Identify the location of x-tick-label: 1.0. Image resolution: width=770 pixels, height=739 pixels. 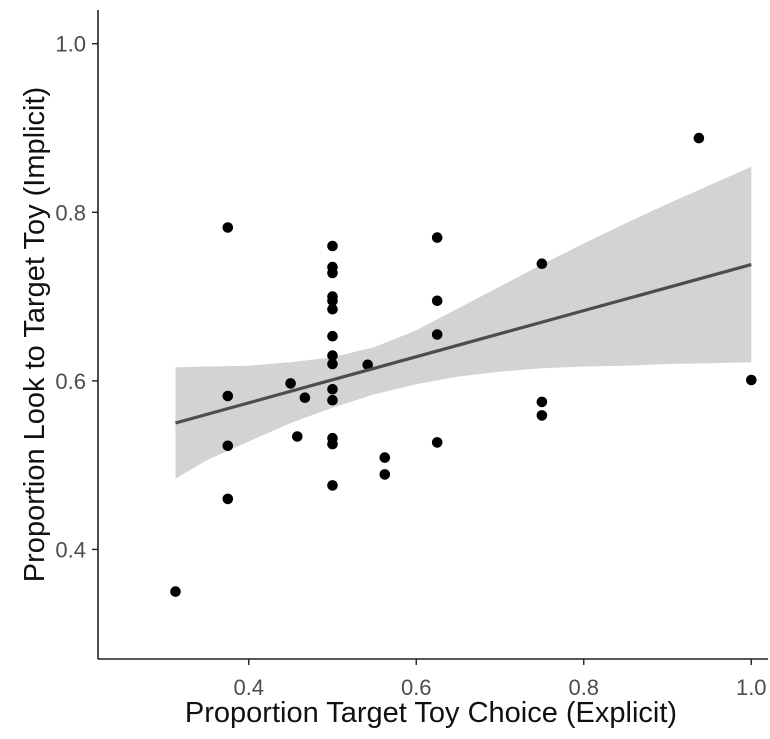
(751, 687).